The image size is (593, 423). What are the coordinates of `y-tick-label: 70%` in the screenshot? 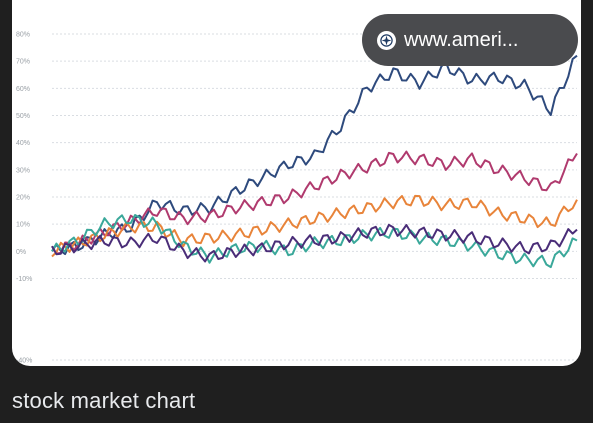 It's located at (23, 62).